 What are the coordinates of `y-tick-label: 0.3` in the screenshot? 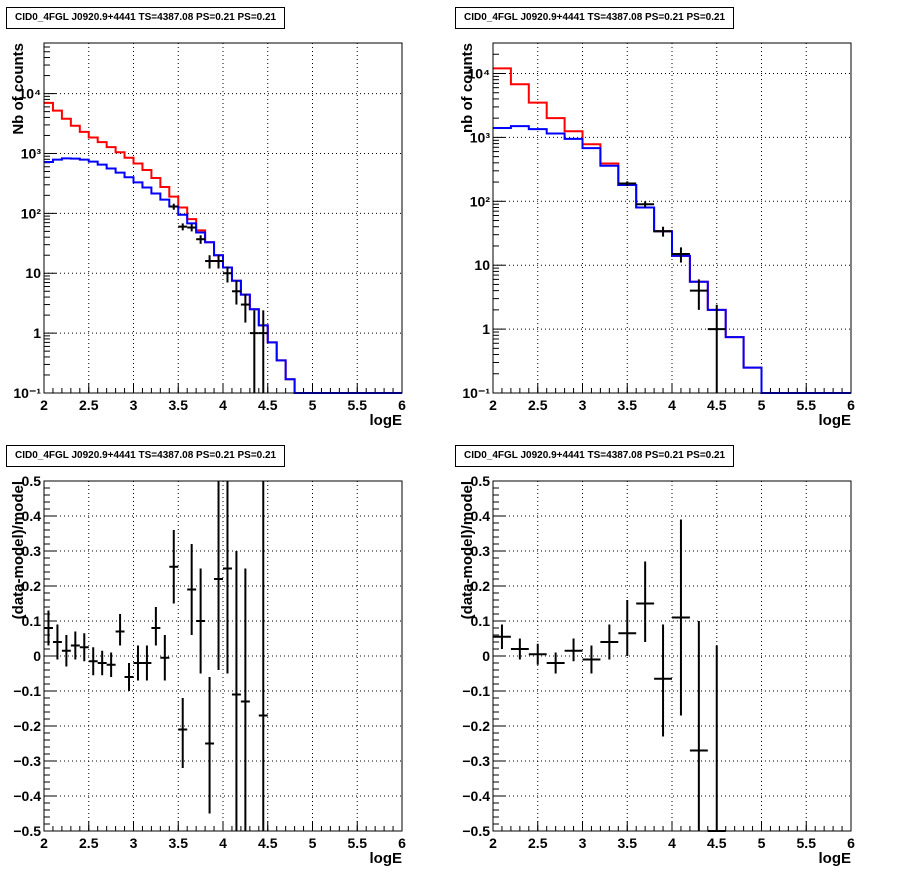 It's located at (32, 551).